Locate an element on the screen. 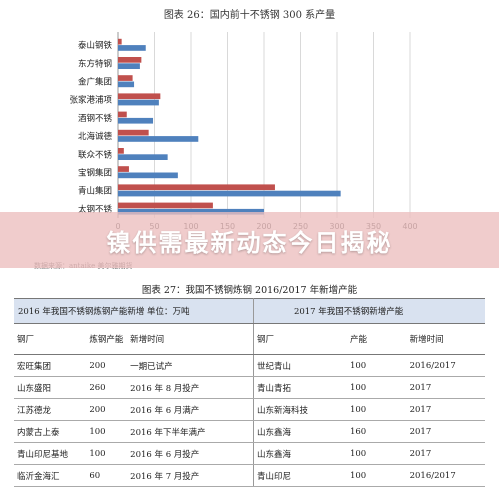  category-label: 张家港浦项 is located at coordinates (90, 100).